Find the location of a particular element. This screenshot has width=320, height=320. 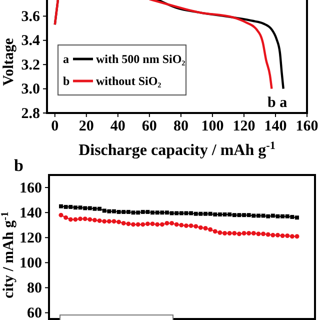

chart-title: b is located at coordinates (19, 165).